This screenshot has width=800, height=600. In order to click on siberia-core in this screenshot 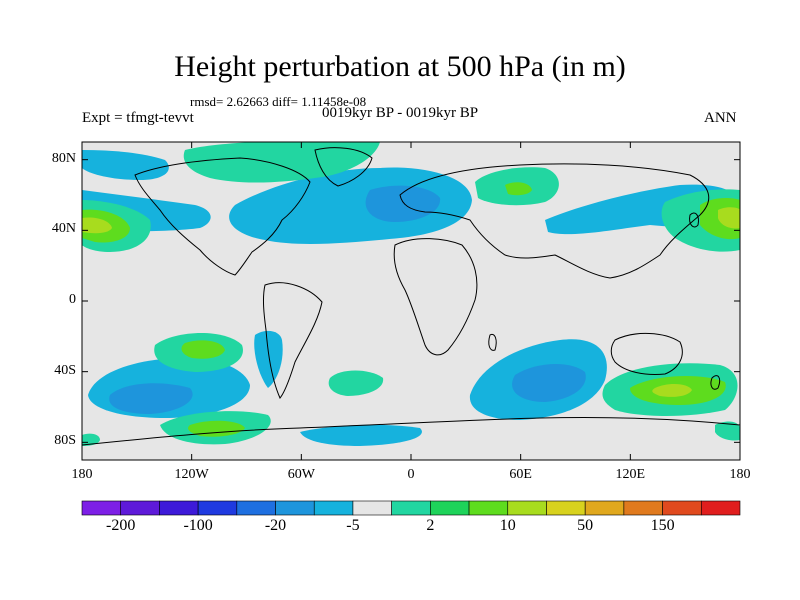, I will do `click(518, 189)`.